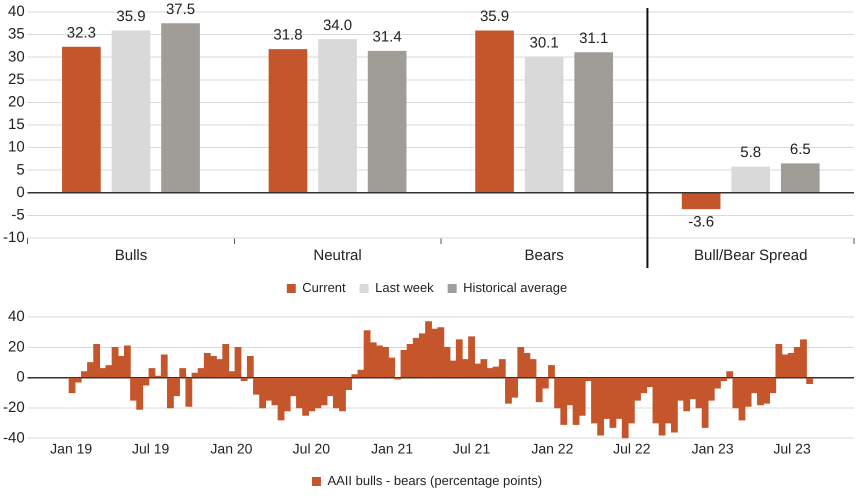  Describe the element at coordinates (324, 288) in the screenshot. I see `legend-label: Current` at that location.